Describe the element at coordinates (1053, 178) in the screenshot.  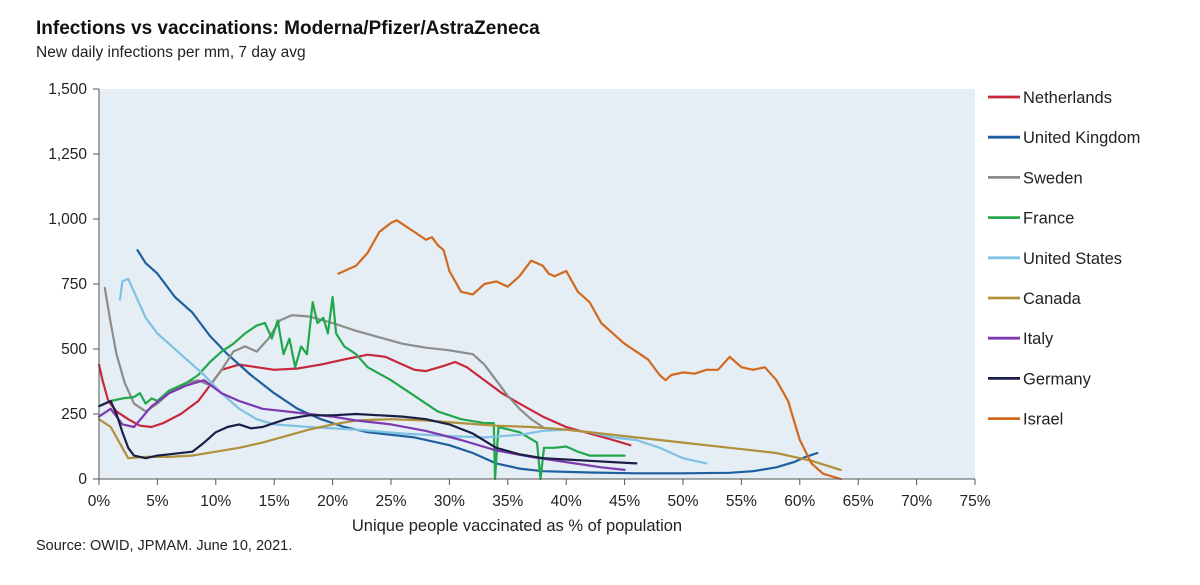
I see `legend-label-sweden: Sweden` at that location.